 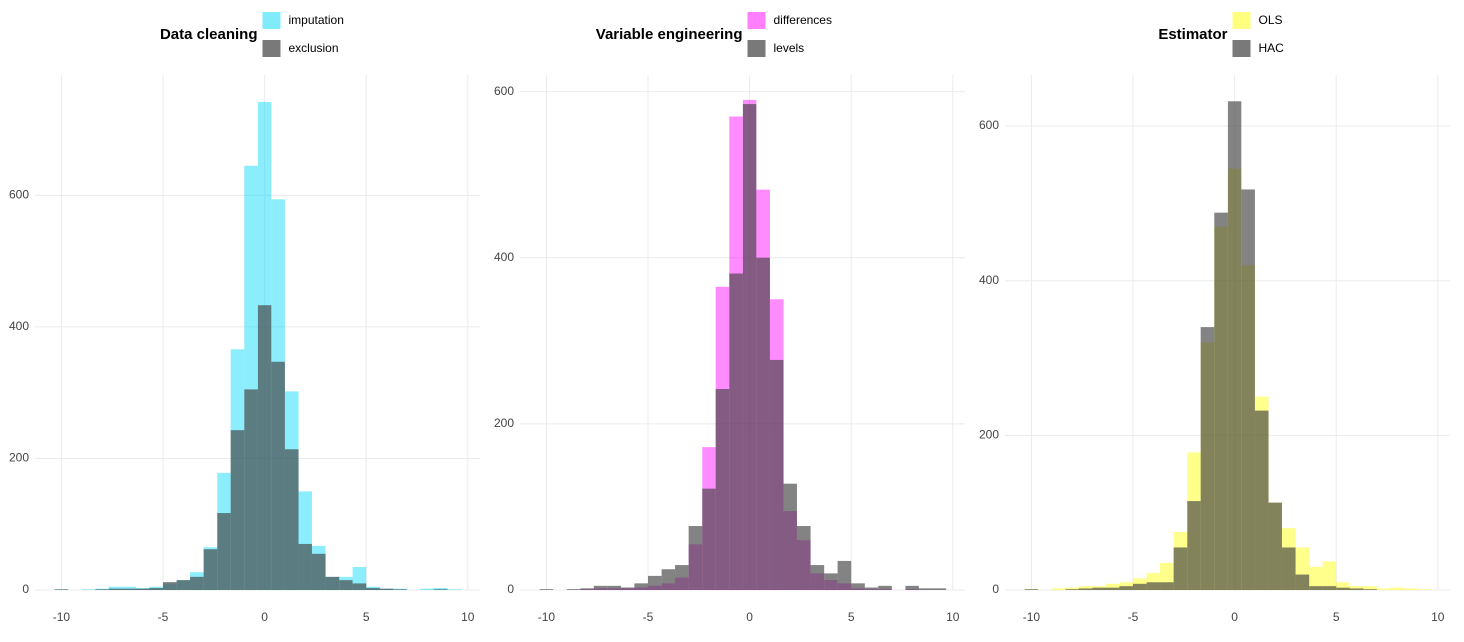 What do you see at coordinates (209, 34) in the screenshot?
I see `legend-title: Data cleaning` at bounding box center [209, 34].